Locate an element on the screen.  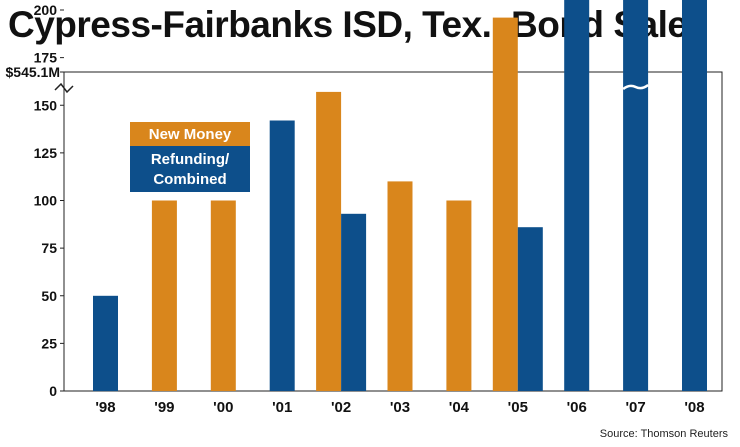
x-tick-label: '04 is located at coordinates (459, 407).